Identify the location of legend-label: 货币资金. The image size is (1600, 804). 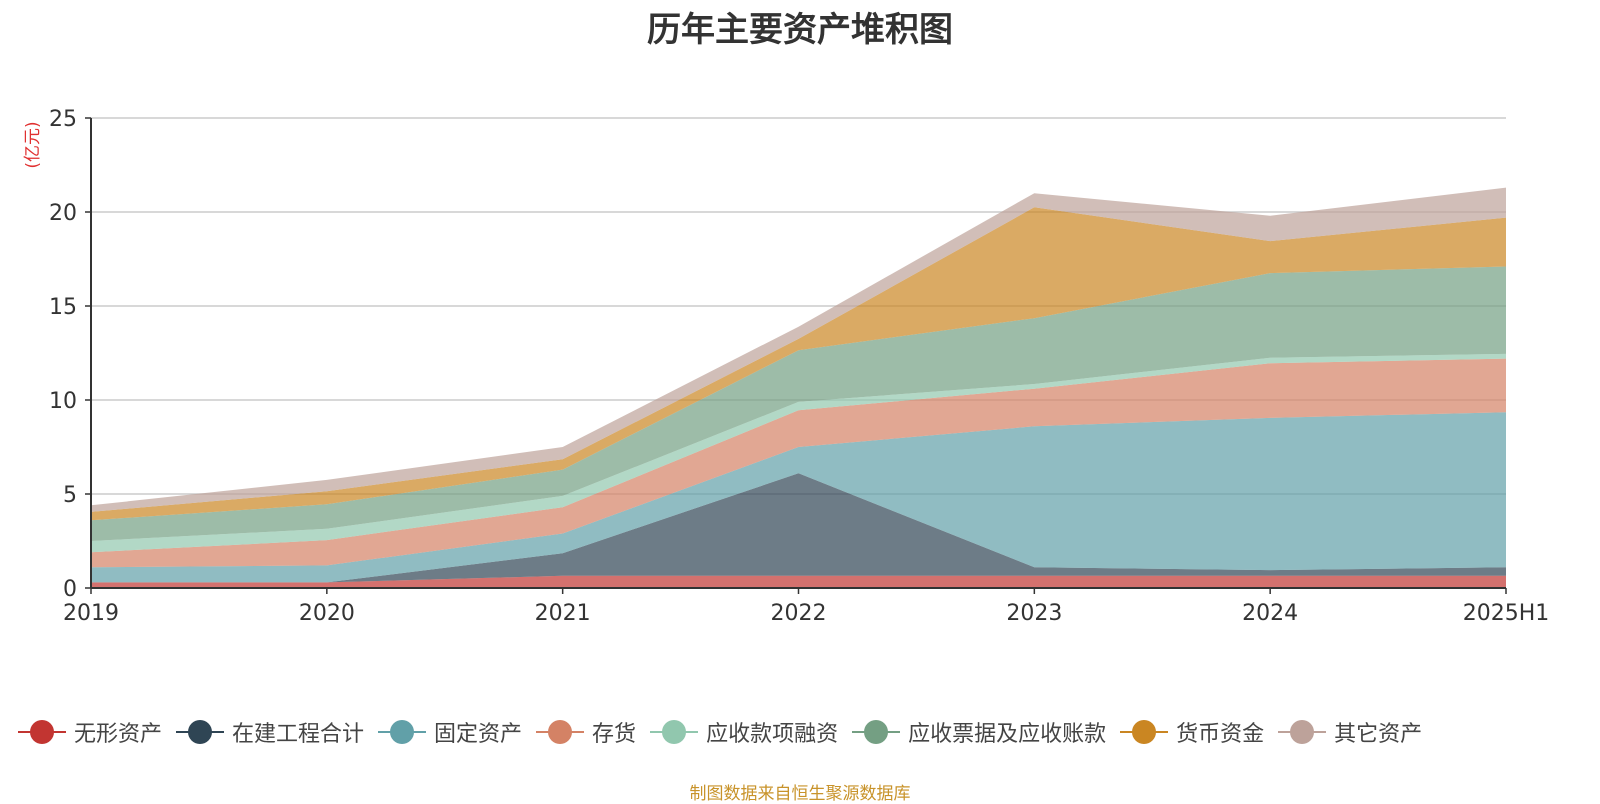
(1220, 734).